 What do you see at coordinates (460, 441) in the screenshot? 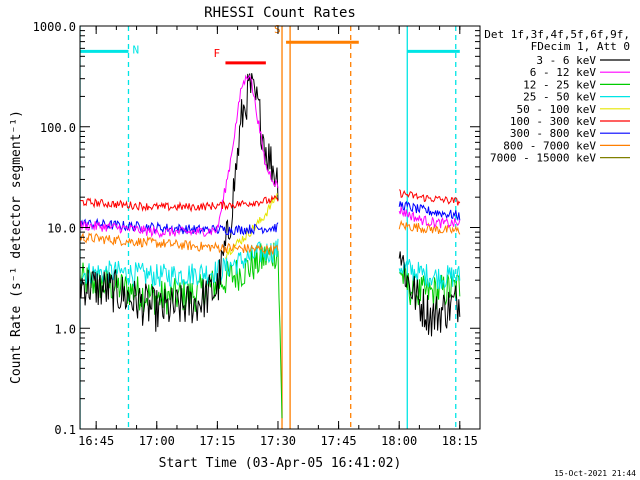
I see `x-tick-label-6: 18:15` at bounding box center [460, 441].